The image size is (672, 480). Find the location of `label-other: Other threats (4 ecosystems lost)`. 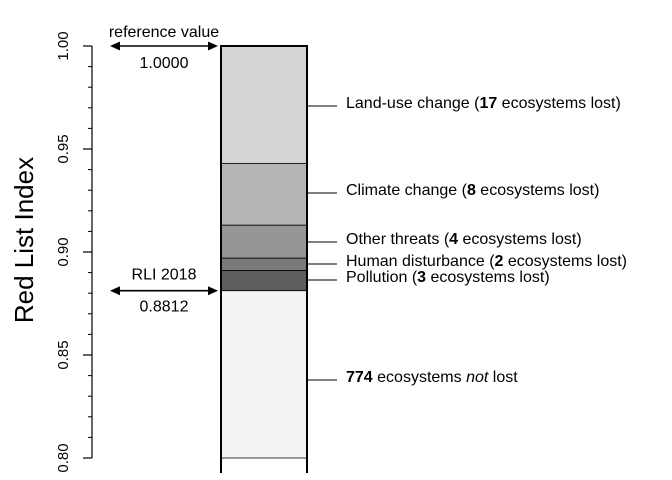

label-other: Other threats (4 ecosystems lost) is located at coordinates (464, 239).